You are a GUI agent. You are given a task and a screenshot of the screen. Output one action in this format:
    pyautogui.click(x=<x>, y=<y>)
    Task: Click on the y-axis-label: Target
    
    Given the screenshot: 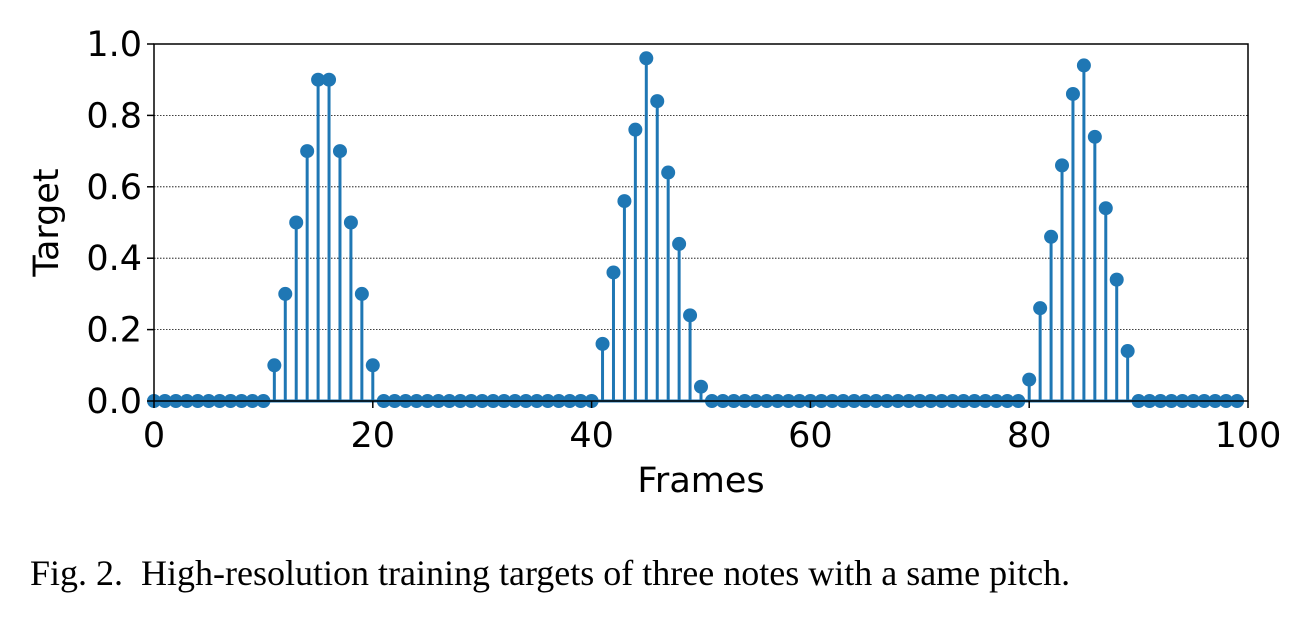 What is the action you would take?
    pyautogui.click(x=47, y=222)
    